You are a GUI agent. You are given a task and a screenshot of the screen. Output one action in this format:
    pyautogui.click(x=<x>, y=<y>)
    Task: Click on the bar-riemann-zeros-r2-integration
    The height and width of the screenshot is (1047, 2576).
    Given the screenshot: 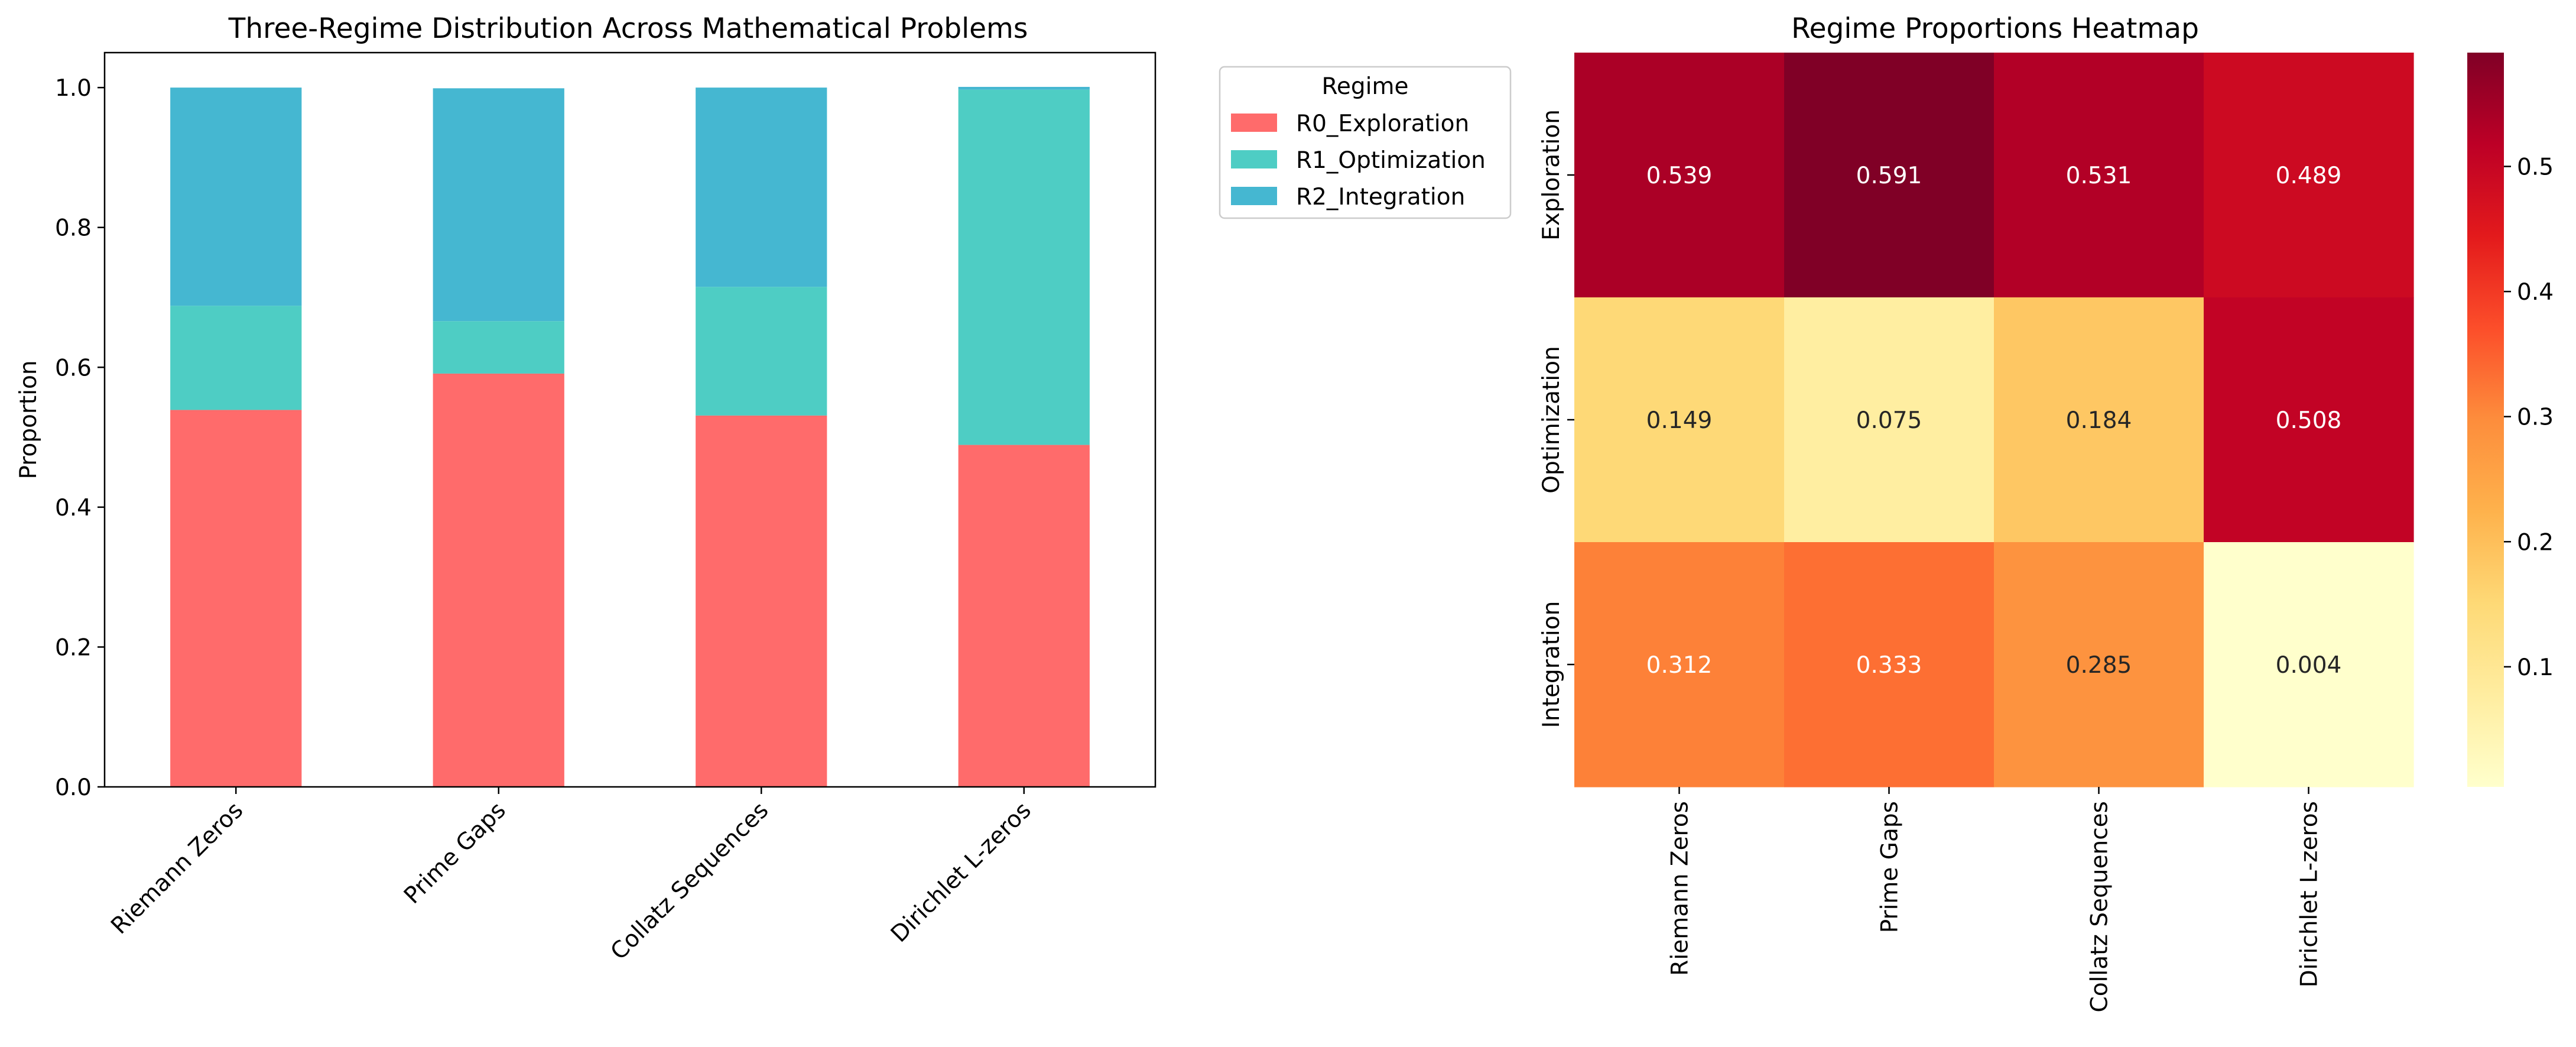 What is the action you would take?
    pyautogui.click(x=236, y=196)
    